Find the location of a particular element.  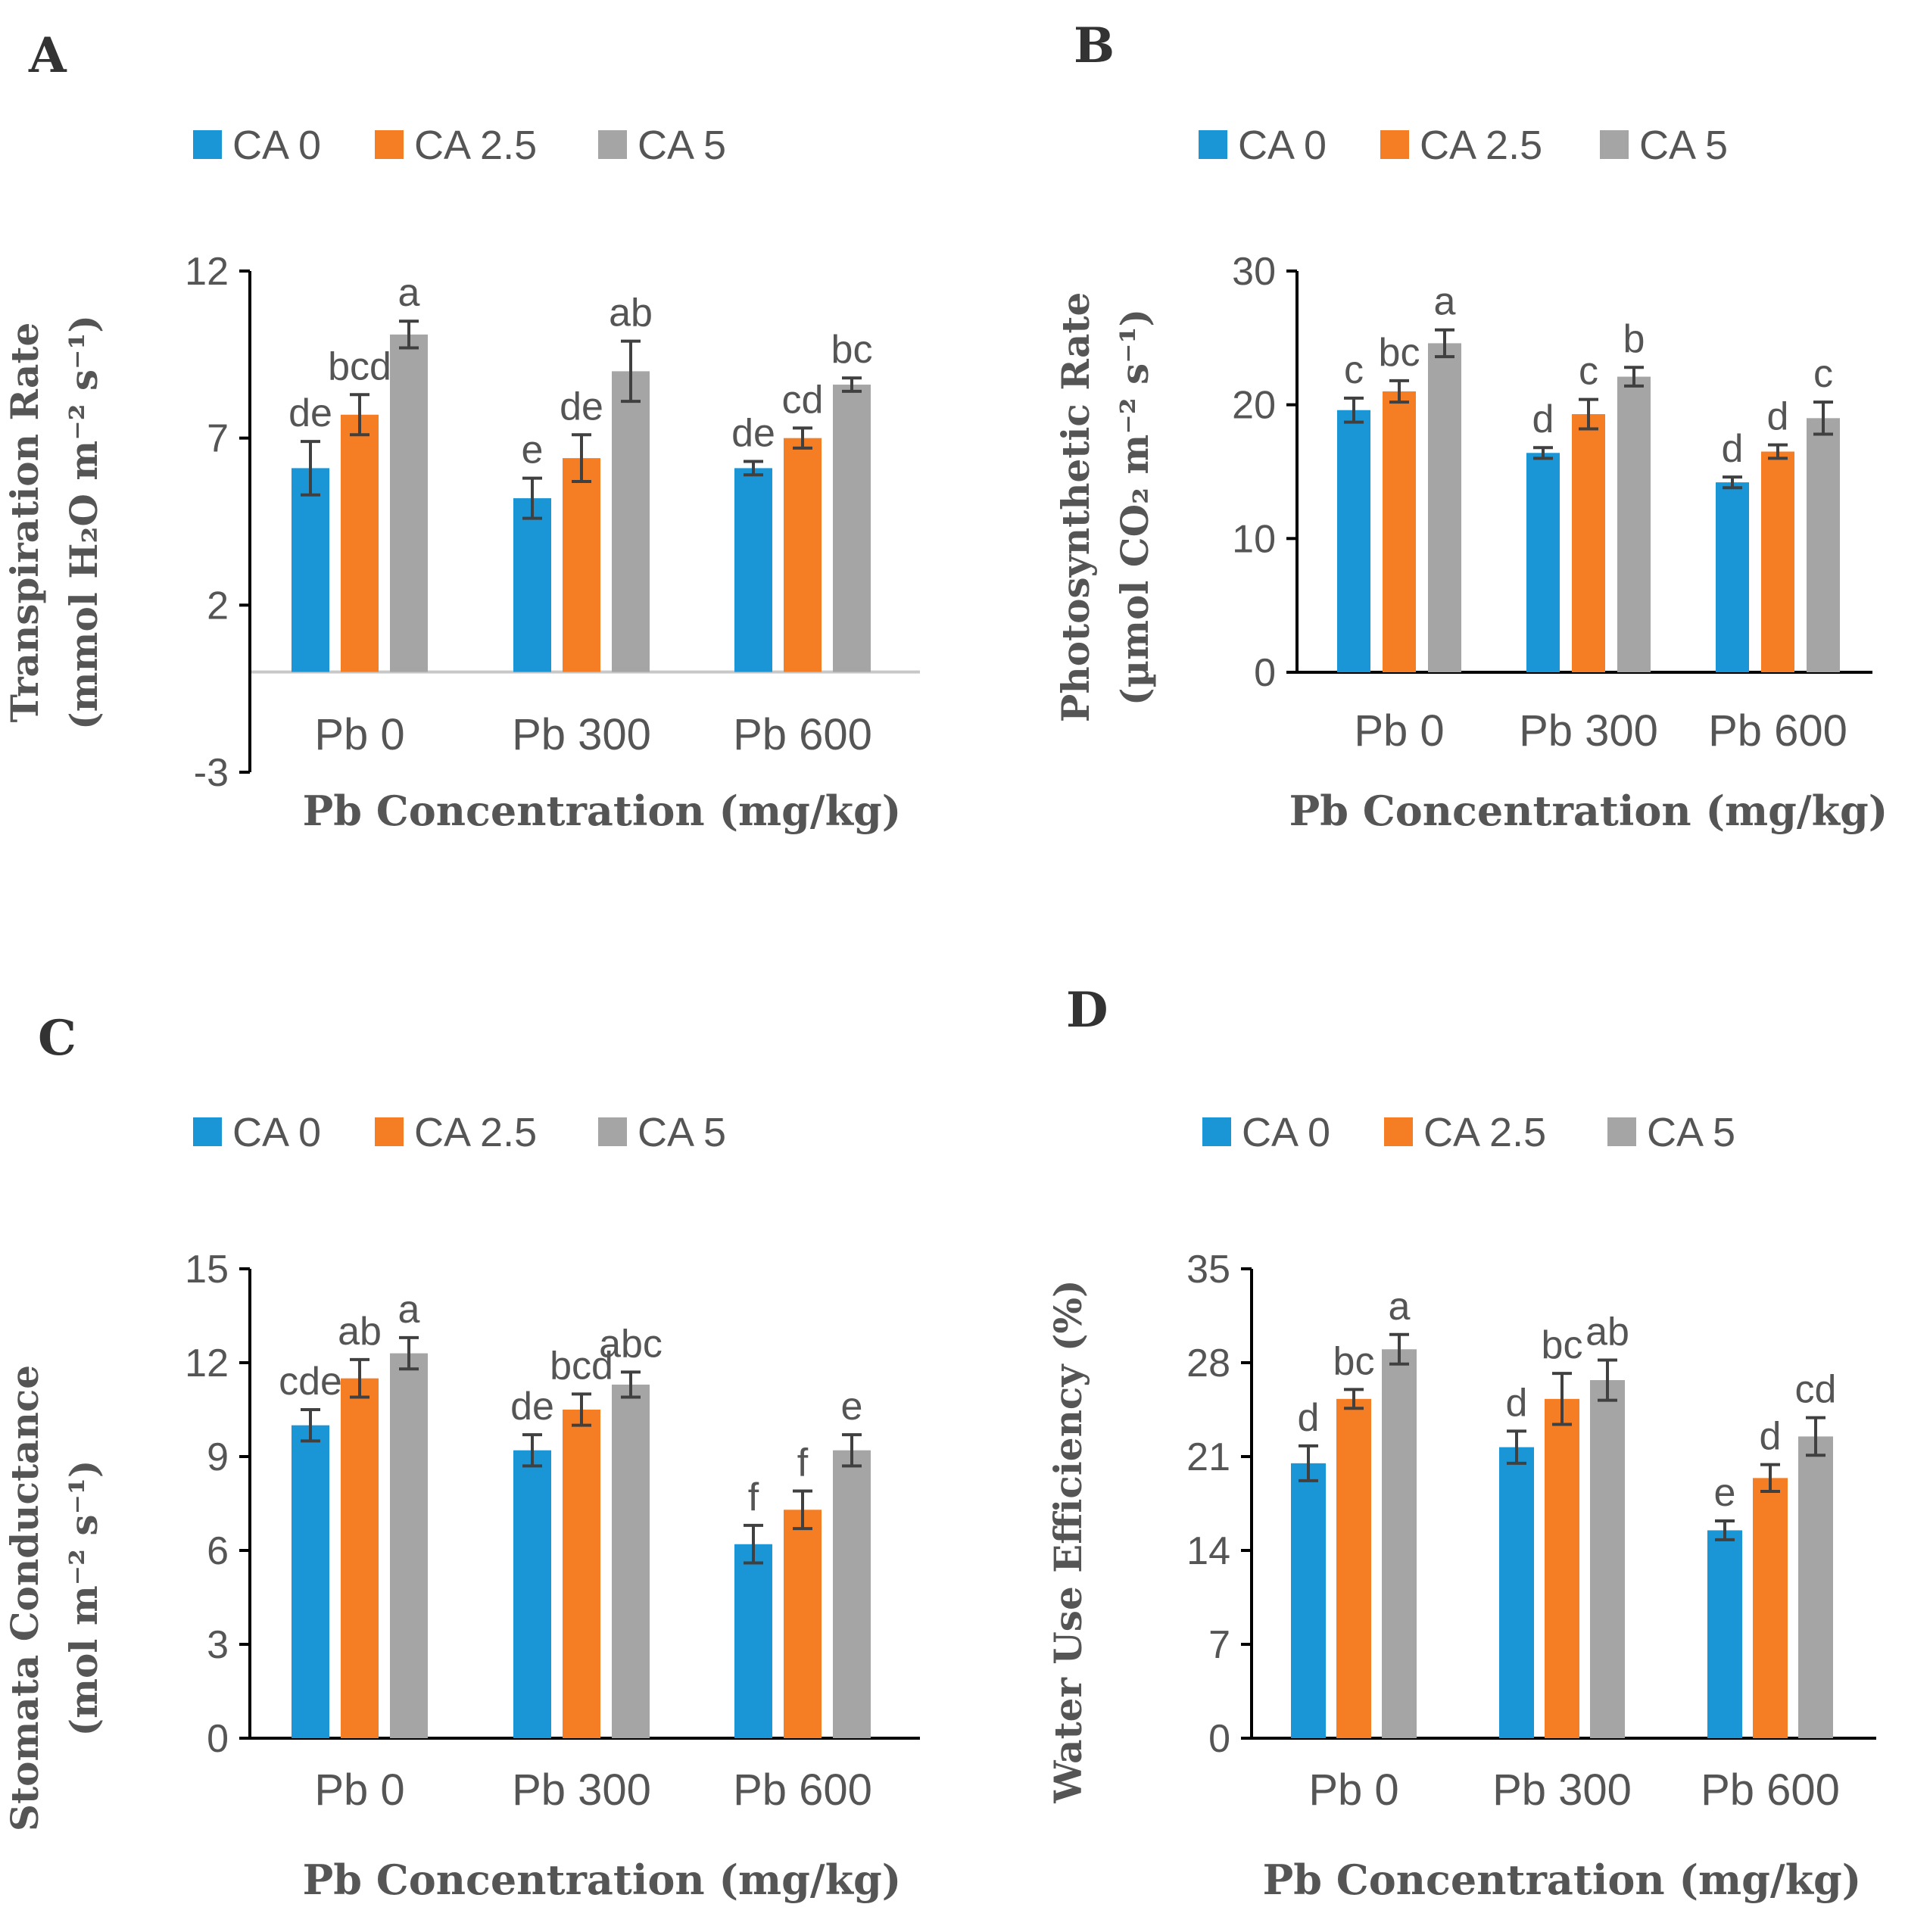

panel-label-a: A is located at coordinates (47, 55).